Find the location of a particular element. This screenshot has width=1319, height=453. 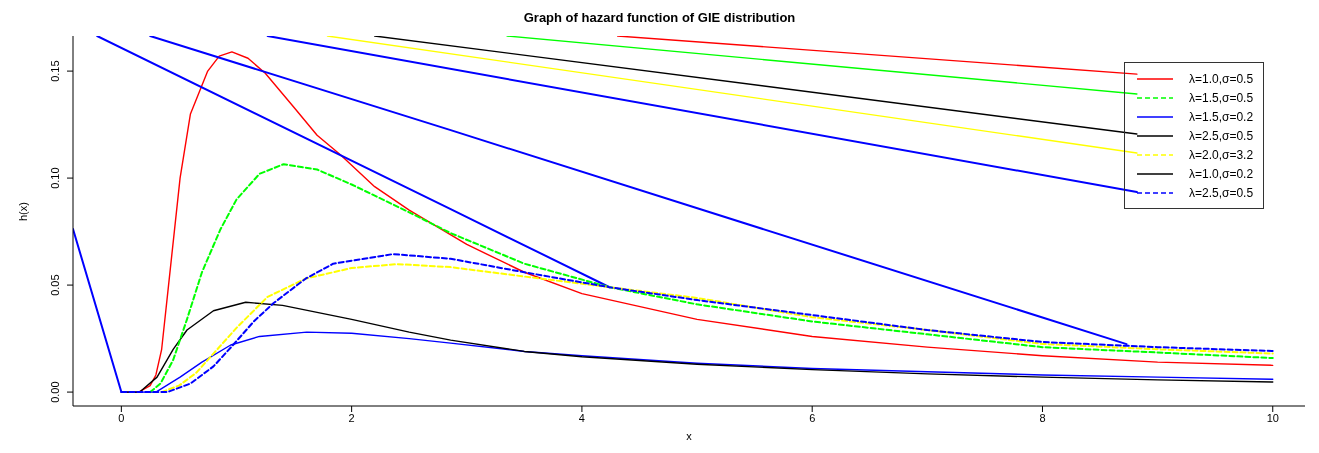

legend-label: λ=1.5,σ=0.2 is located at coordinates (1221, 116).